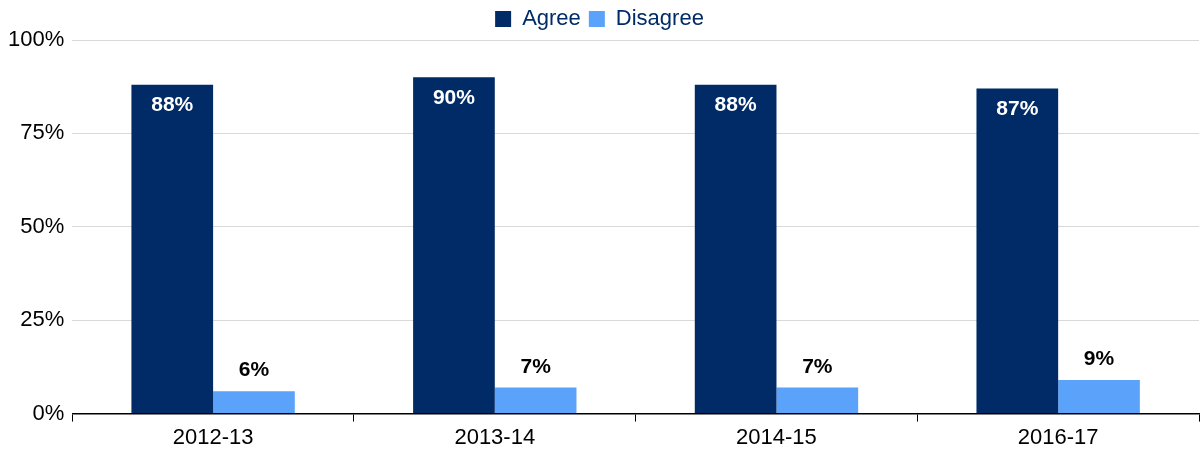 Image resolution: width=1203 pixels, height=458 pixels. I want to click on data-label: 9%, so click(1099, 358).